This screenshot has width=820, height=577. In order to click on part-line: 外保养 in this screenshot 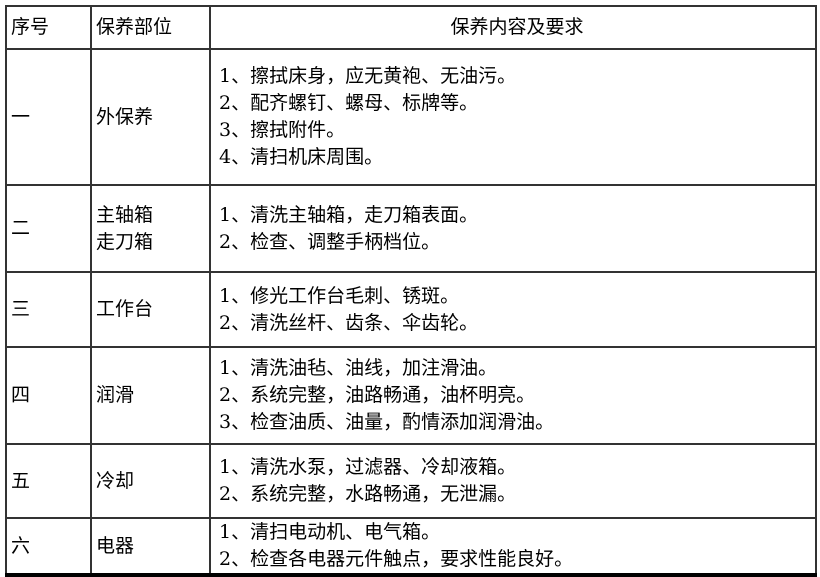, I will do `click(125, 116)`.